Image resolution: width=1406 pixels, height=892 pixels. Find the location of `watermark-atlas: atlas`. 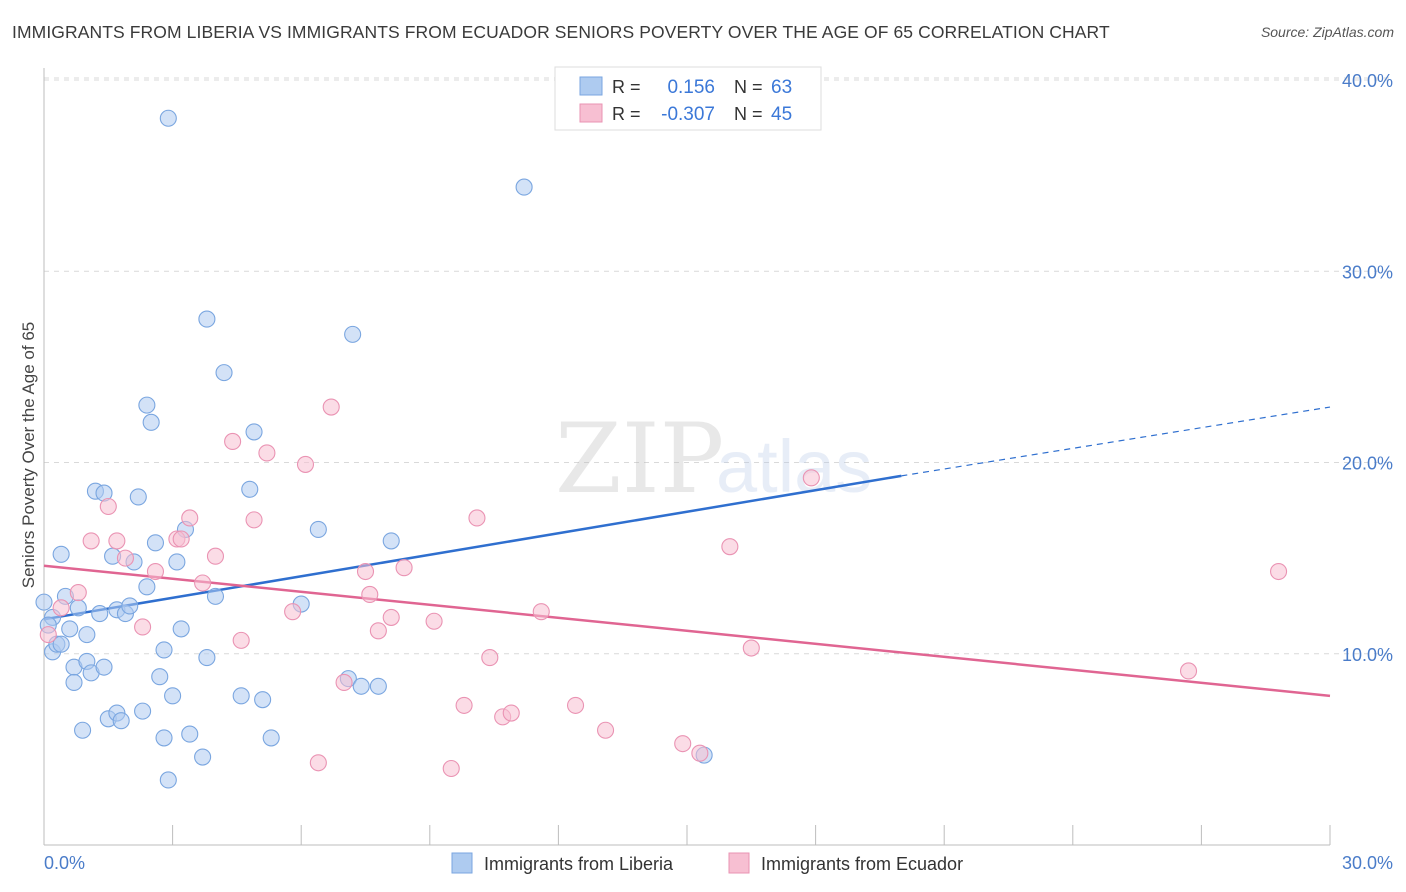

watermark-atlas: atlas is located at coordinates (794, 466).